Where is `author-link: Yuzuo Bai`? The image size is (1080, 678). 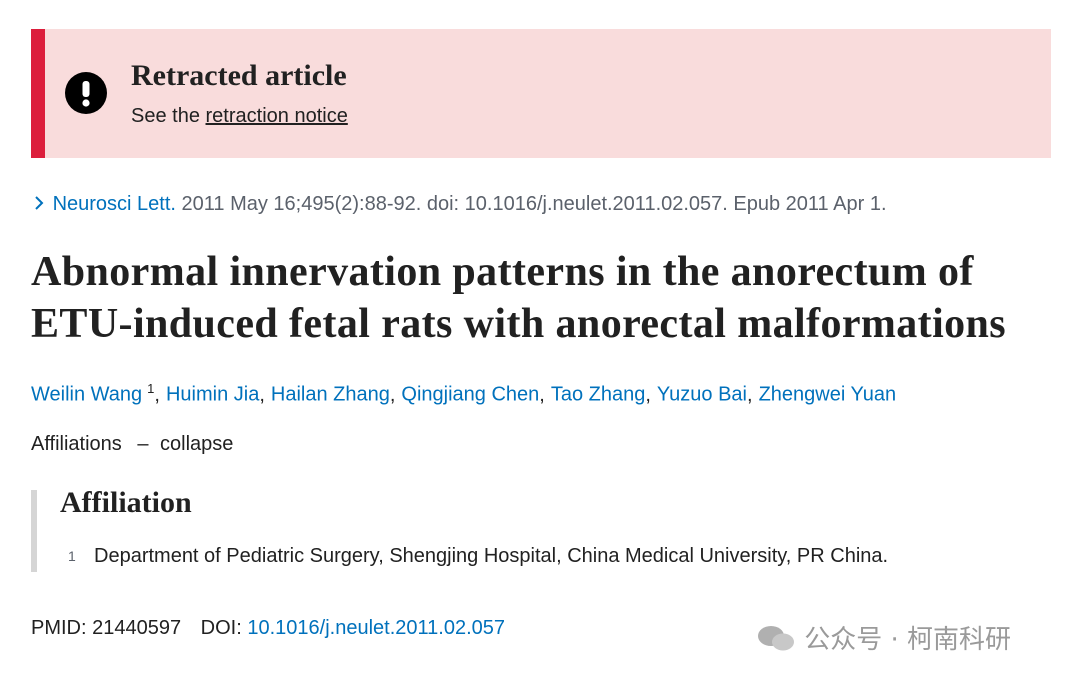 author-link: Yuzuo Bai is located at coordinates (701, 394).